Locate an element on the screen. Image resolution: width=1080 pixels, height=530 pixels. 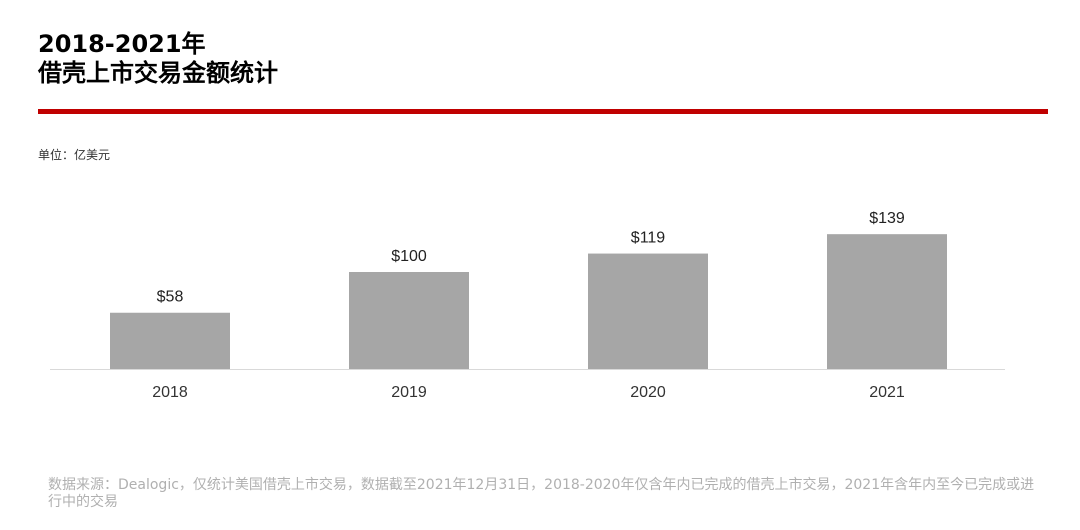
chart-title: 2018-2021年 借壳上市交易金额统计 is located at coordinates (158, 59).